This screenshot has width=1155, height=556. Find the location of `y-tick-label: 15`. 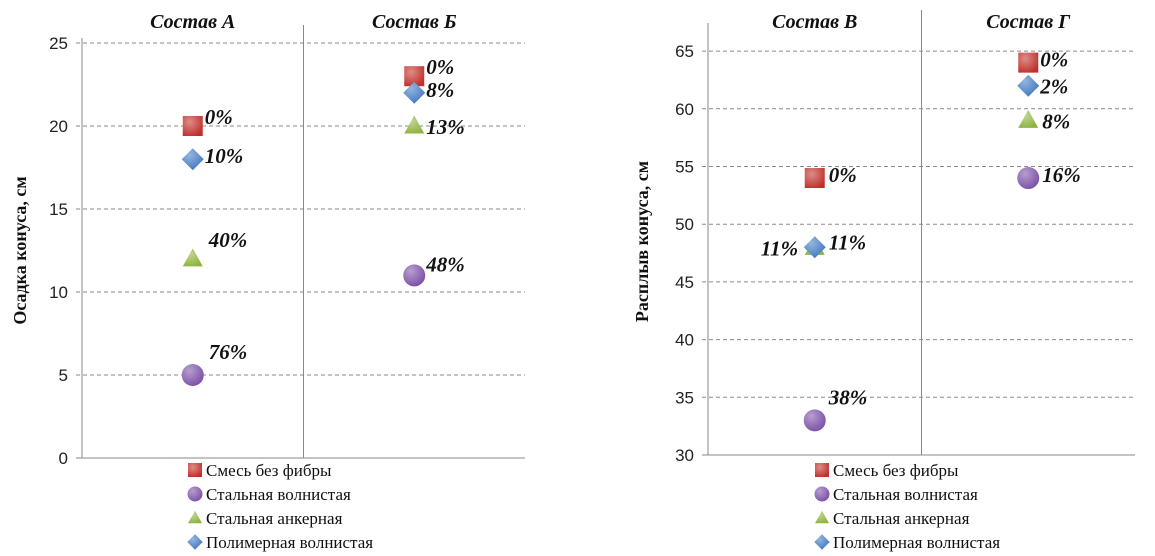

y-tick-label: 15 is located at coordinates (58, 209).